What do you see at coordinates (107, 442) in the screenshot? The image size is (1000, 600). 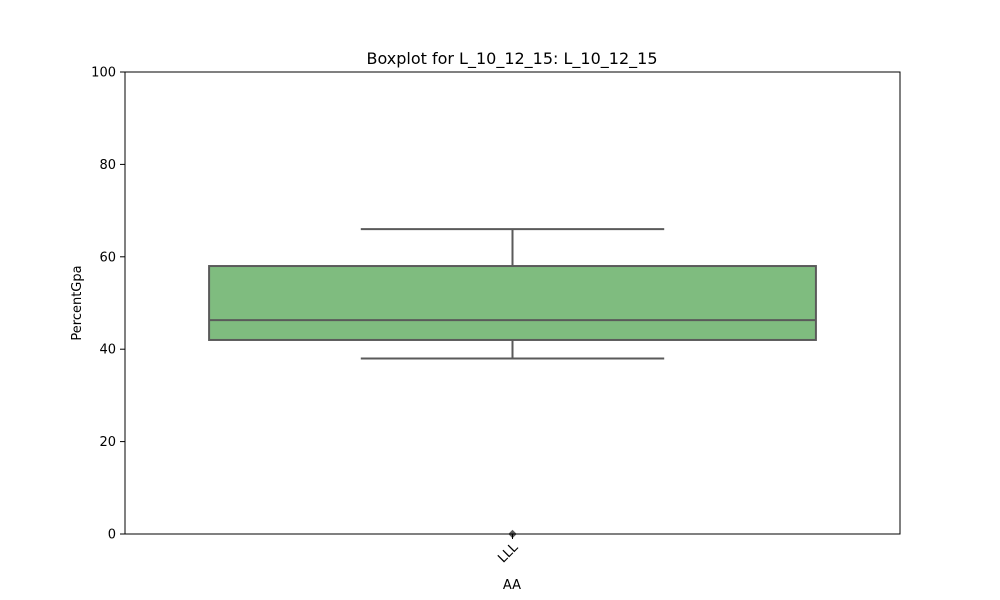 I see `y-tick-label: 20` at bounding box center [107, 442].